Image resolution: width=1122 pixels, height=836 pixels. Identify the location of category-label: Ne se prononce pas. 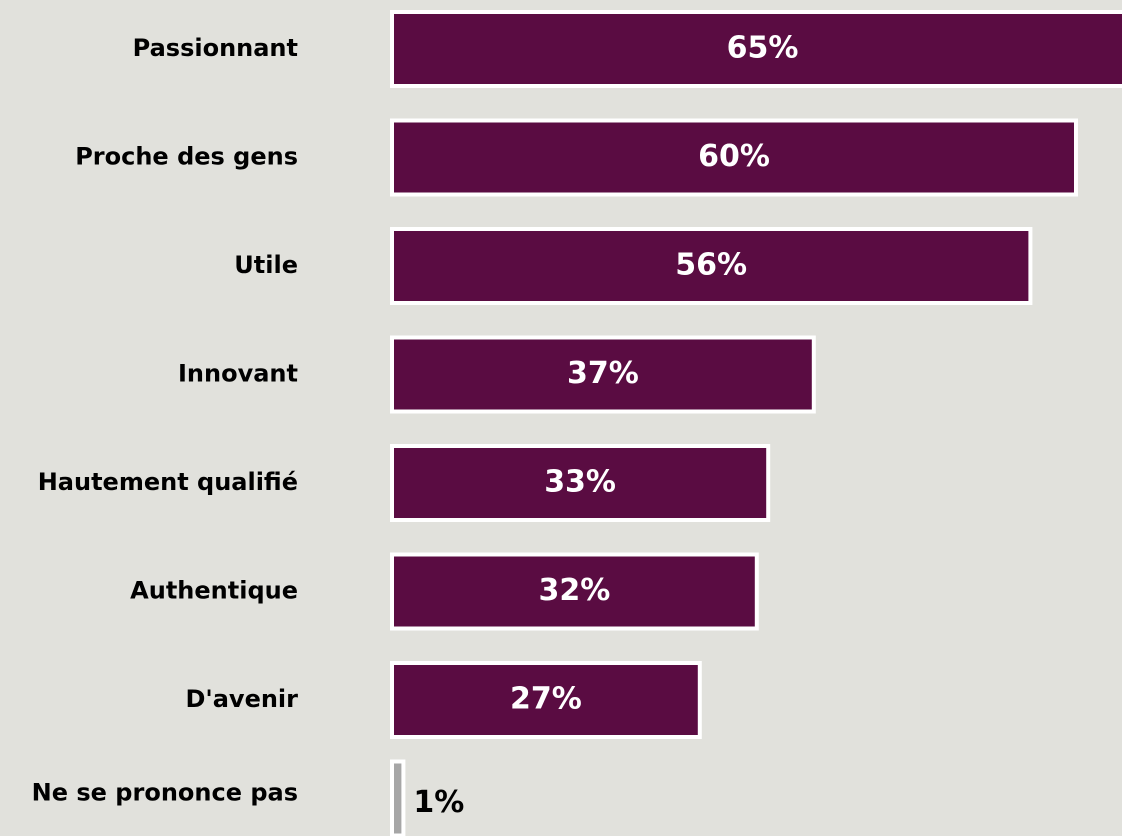
(165, 793).